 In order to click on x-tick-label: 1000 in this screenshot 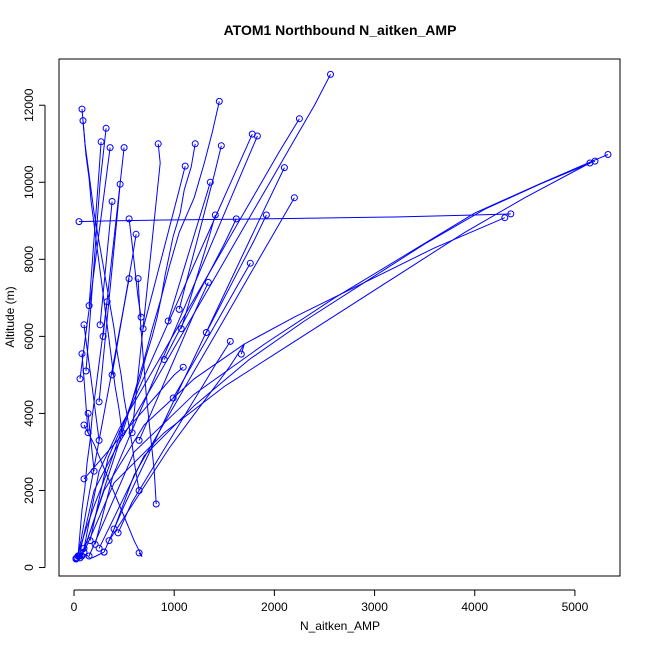, I will do `click(174, 607)`.